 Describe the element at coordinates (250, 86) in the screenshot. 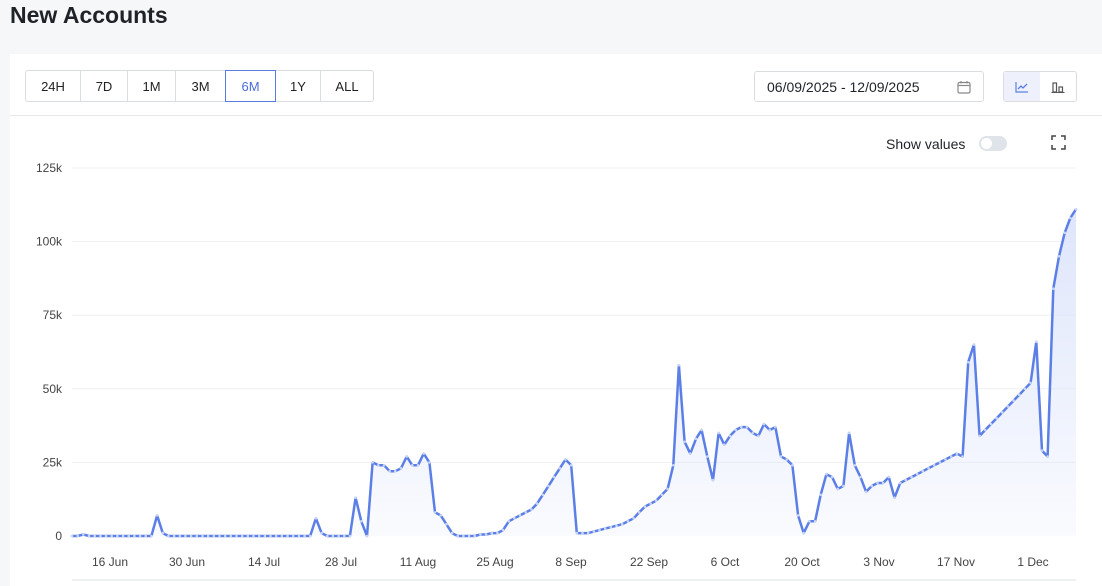

I see `range-6m-button: 6M` at that location.